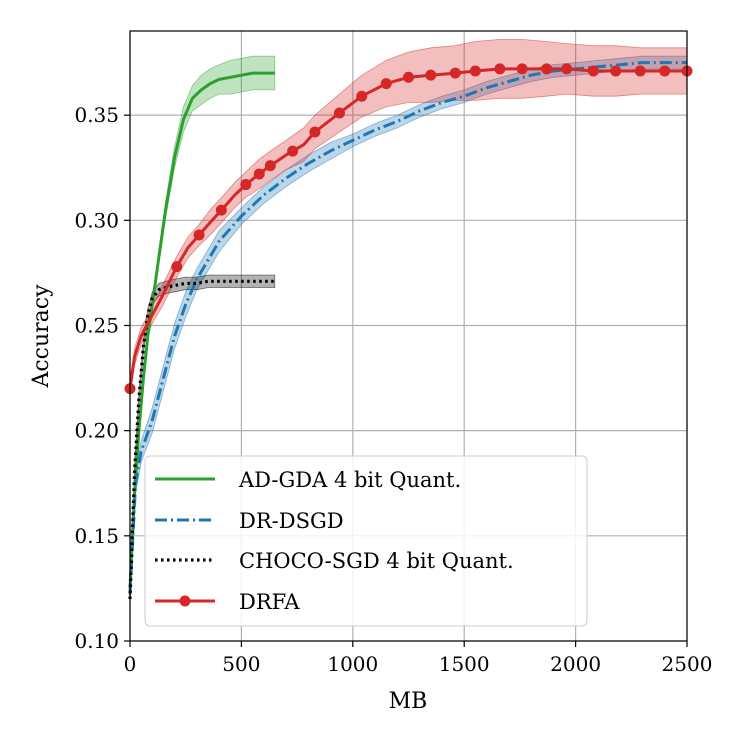 Image resolution: width=747 pixels, height=747 pixels. Describe the element at coordinates (41, 336) in the screenshot. I see `y-axis-title: Accuracy` at that location.